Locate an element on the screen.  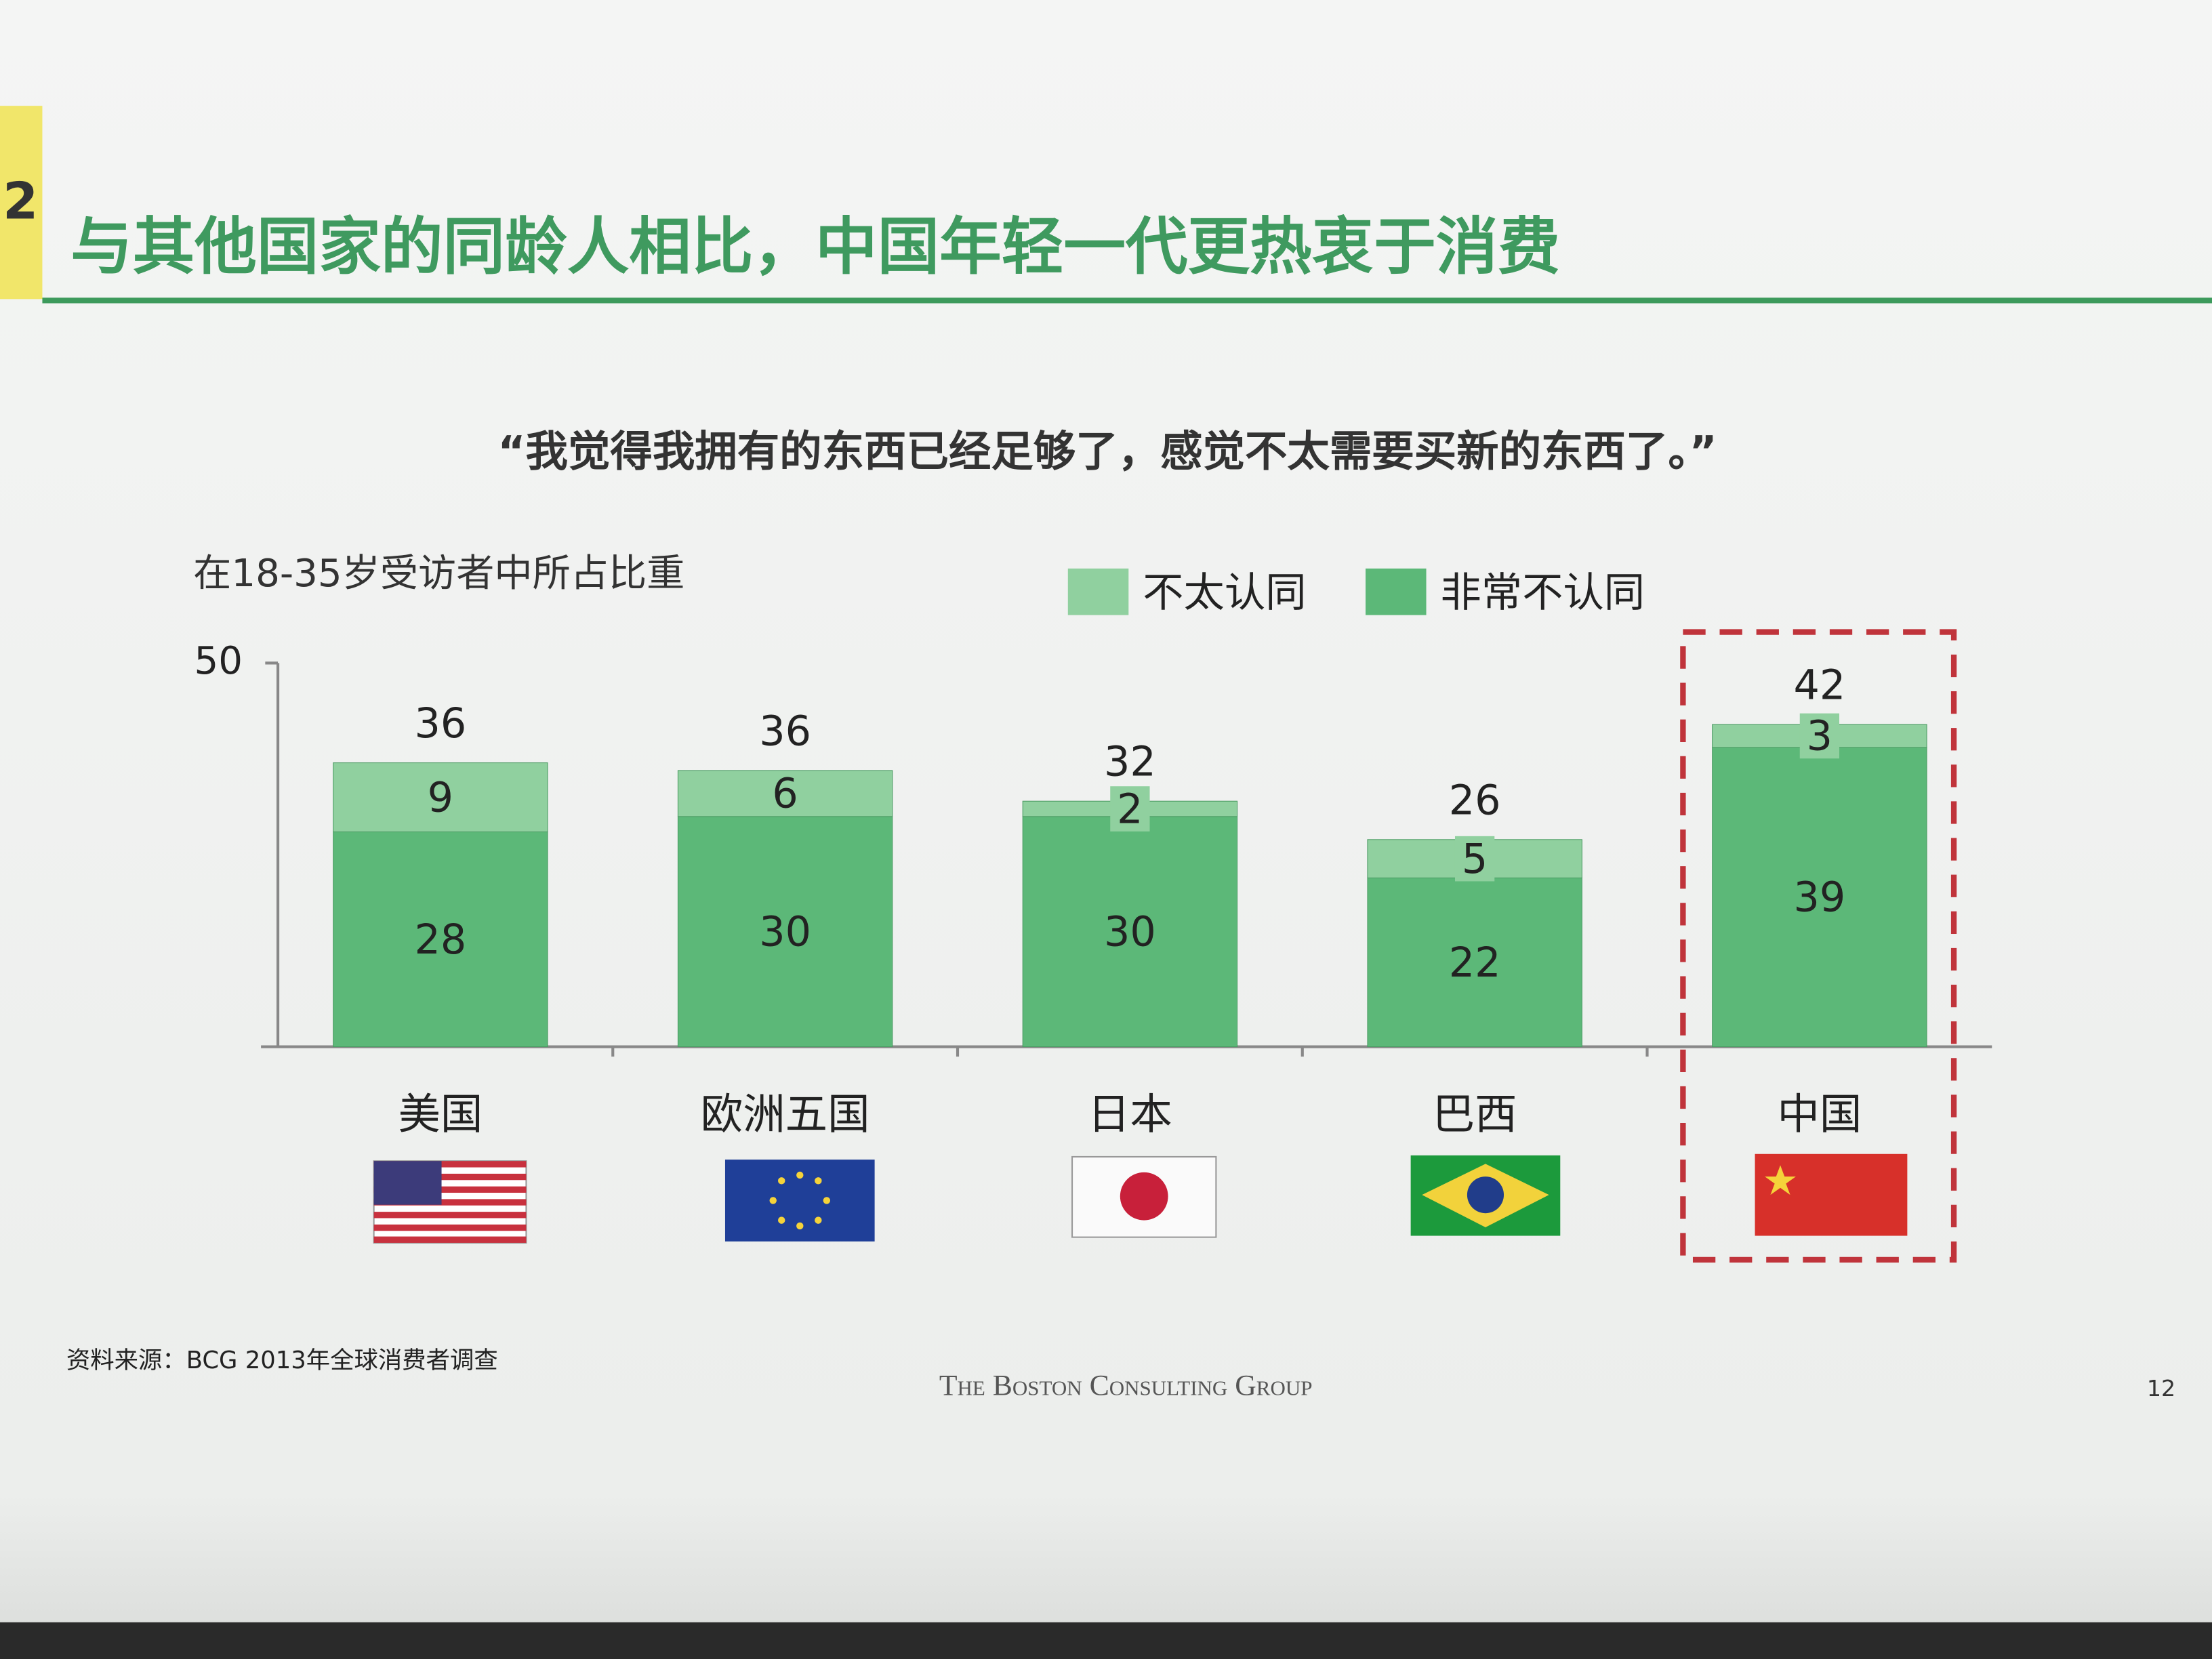
source-note: 资料来源：BCG 2013年全球消费者调查 is located at coordinates (282, 1360).